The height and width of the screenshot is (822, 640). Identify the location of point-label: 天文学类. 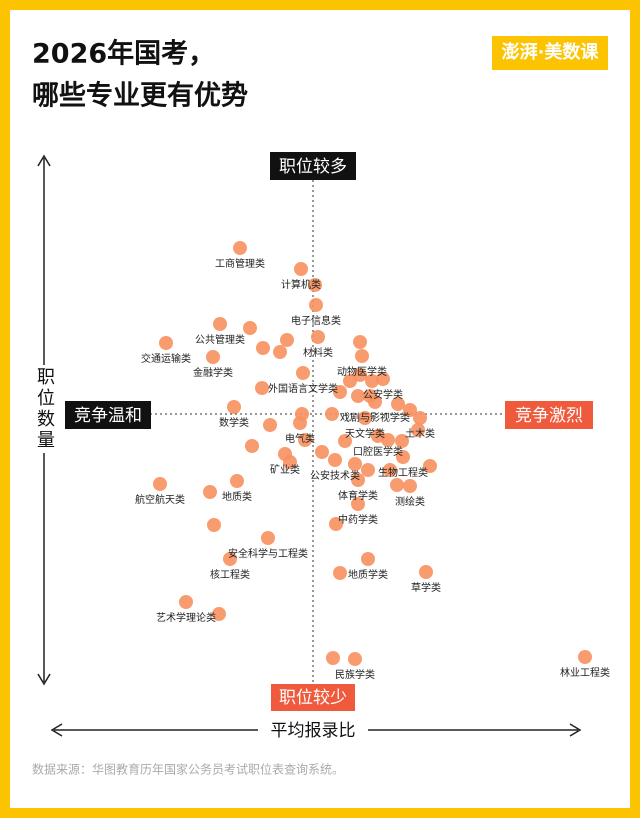
(365, 433).